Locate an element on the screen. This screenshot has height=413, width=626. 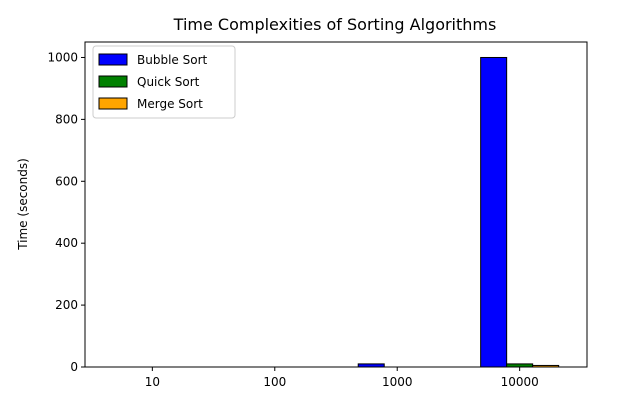
y-tick-label: 1000 is located at coordinates (62, 57).